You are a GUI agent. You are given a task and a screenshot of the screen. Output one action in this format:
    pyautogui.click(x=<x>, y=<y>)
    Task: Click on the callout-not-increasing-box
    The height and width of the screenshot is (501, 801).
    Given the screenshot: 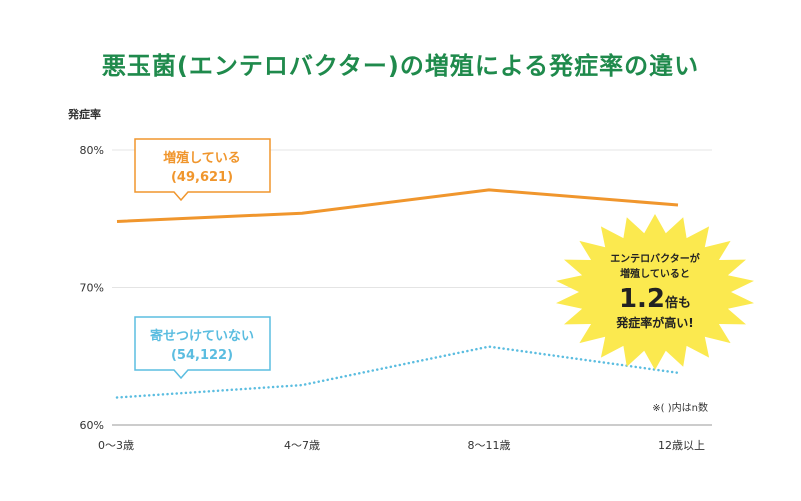 What is the action you would take?
    pyautogui.click(x=202, y=348)
    